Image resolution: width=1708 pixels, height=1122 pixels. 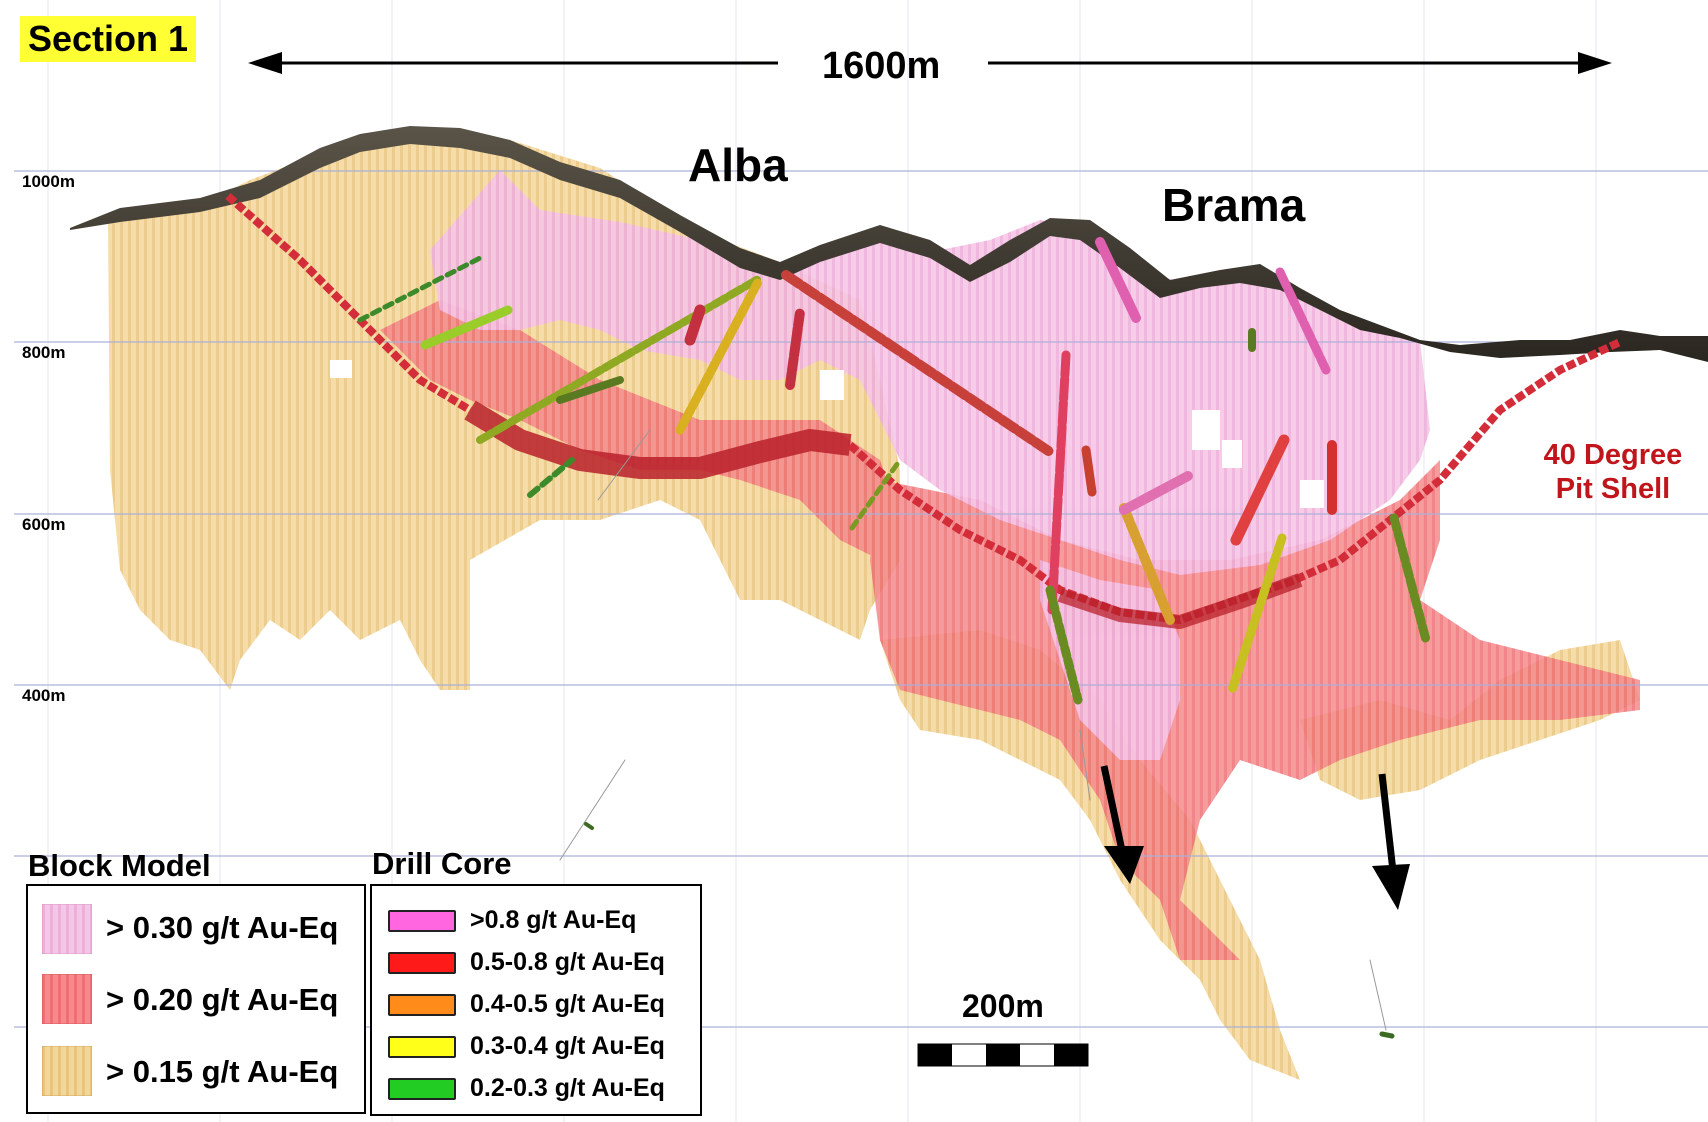 I want to click on width-arrow, so click(x=930, y=63).